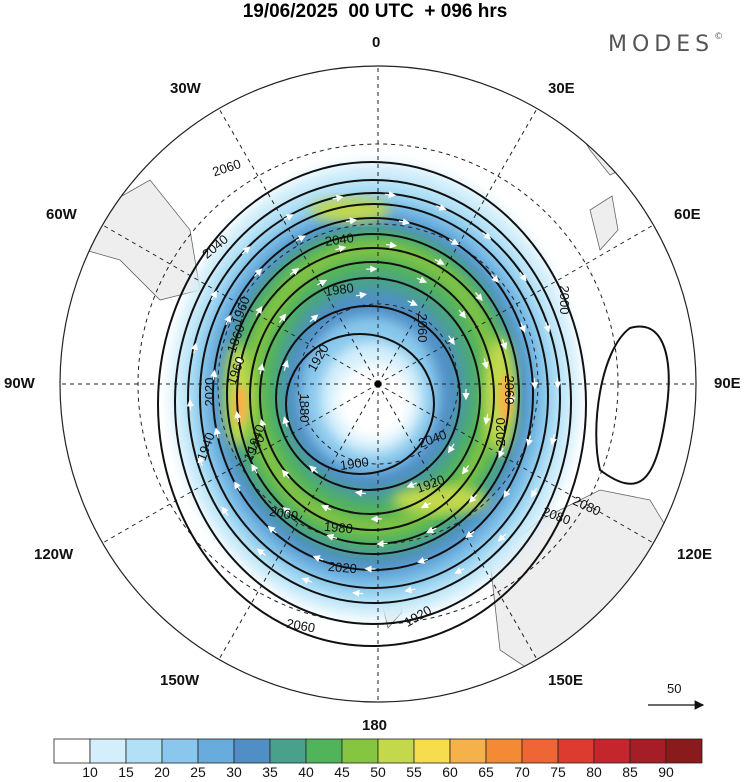 This screenshot has width=750, height=782. What do you see at coordinates (661, 44) in the screenshot?
I see `brand-name: MODES` at bounding box center [661, 44].